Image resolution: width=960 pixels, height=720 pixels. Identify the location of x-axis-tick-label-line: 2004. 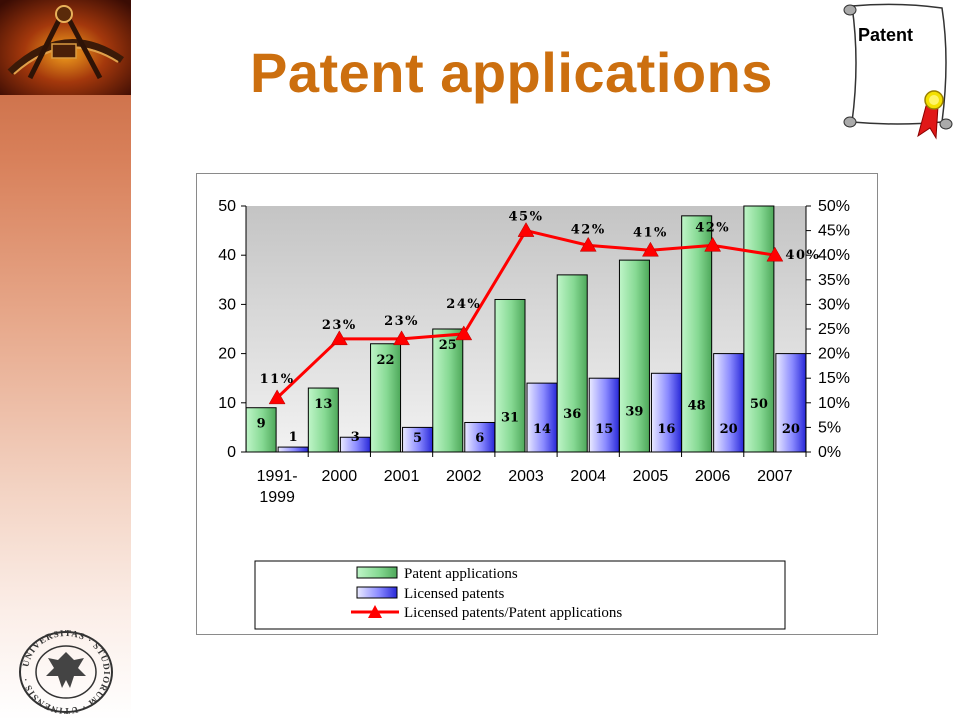
(588, 476).